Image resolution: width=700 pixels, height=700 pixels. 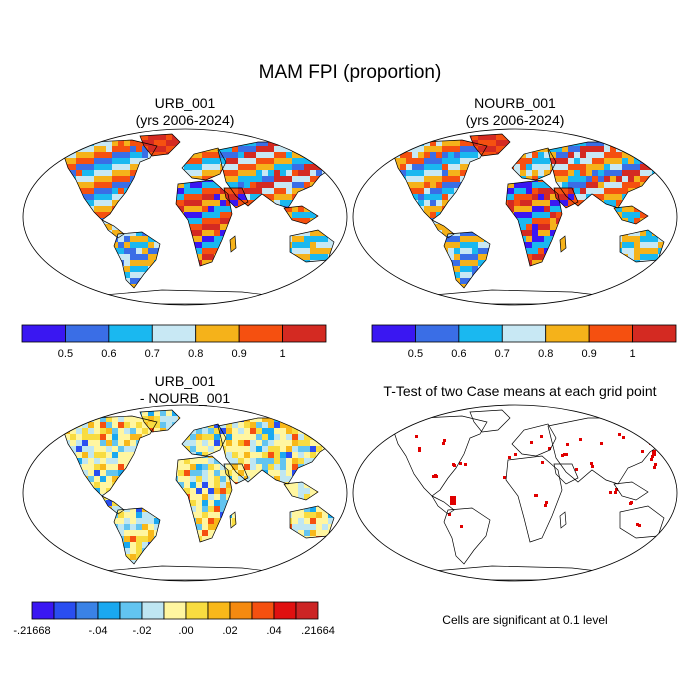 I want to click on panel-title-diff: URB_001 - NOURB_001, so click(x=185, y=390).